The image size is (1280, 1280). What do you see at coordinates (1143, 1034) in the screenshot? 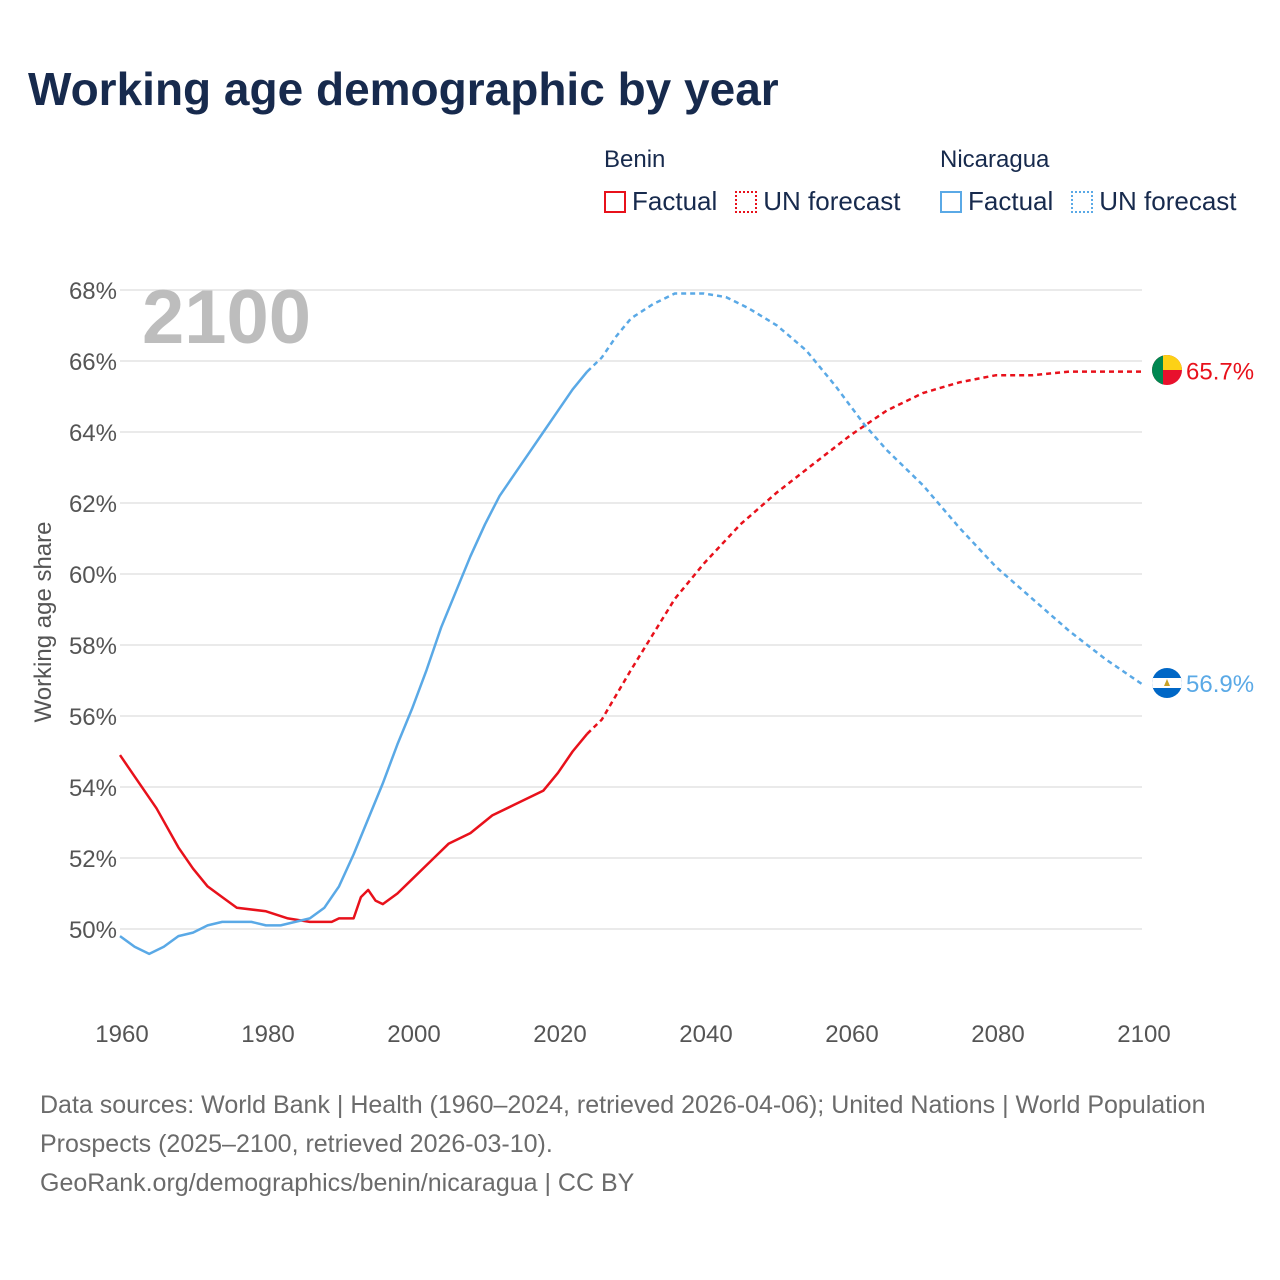
I see `x-tick-label: 2100` at bounding box center [1143, 1034].